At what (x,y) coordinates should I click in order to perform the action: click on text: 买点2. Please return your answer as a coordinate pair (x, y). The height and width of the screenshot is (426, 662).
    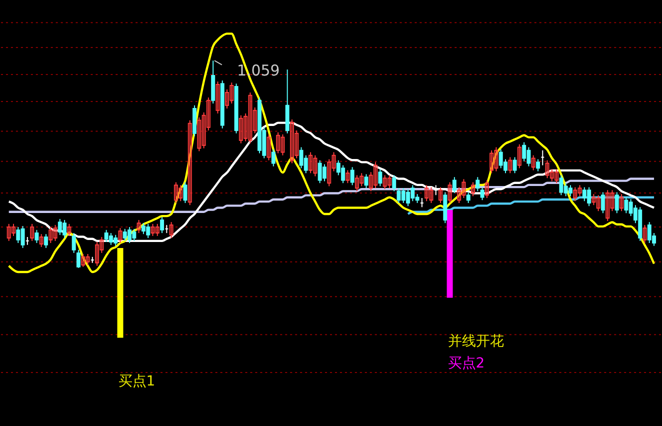
    Looking at the image, I should click on (466, 364).